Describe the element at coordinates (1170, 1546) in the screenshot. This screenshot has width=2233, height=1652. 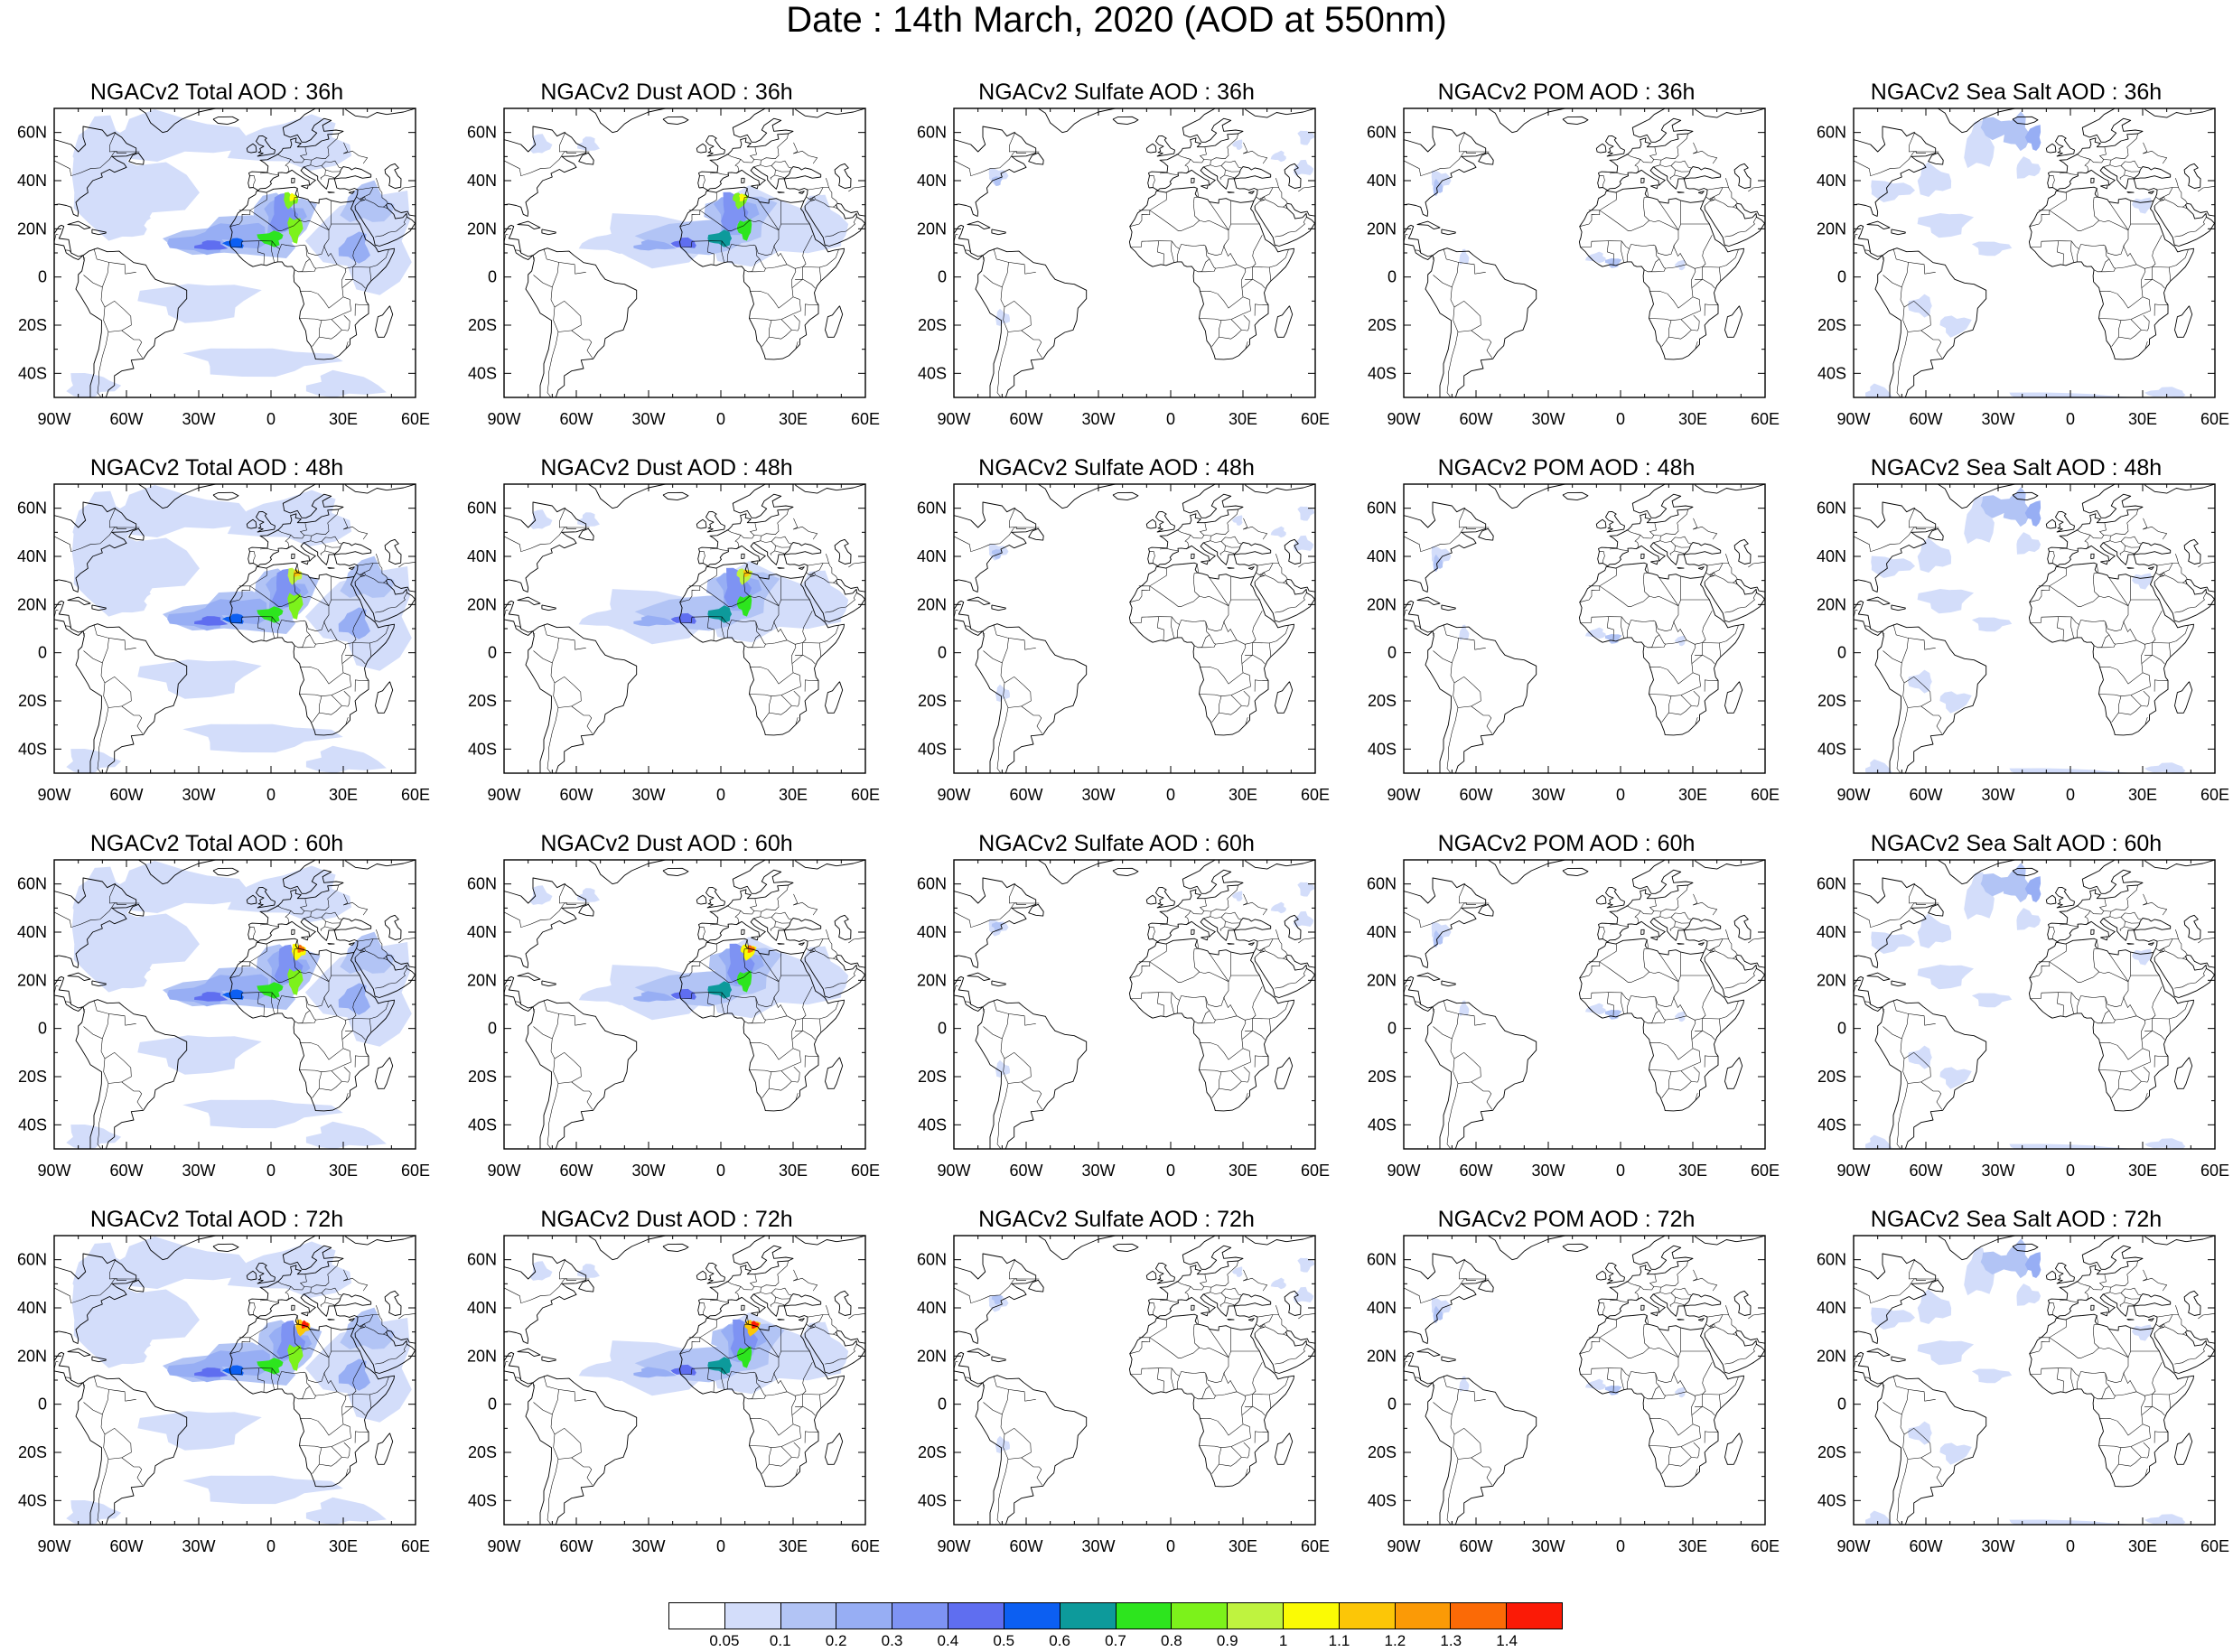
I see `lon-tick-label: 0` at that location.